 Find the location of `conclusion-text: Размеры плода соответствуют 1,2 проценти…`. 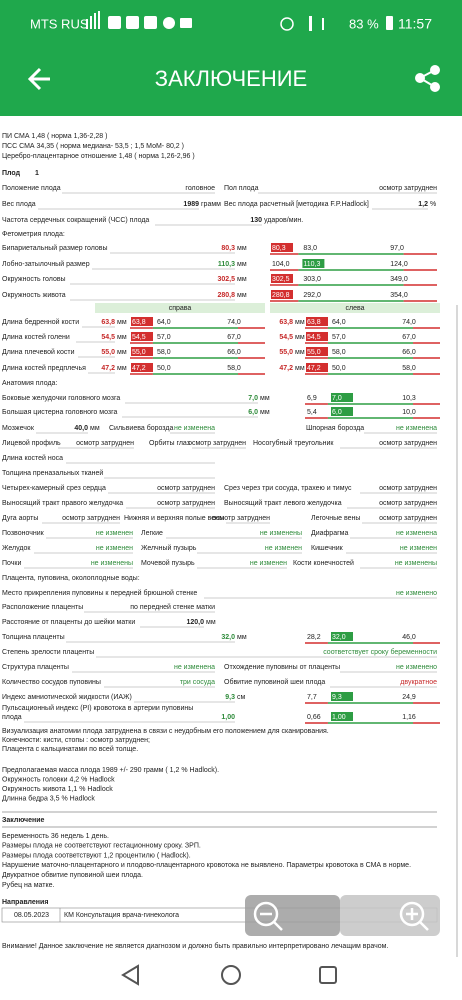

conclusion-text: Размеры плода соответствуют 1,2 проценти… is located at coordinates (96, 855).